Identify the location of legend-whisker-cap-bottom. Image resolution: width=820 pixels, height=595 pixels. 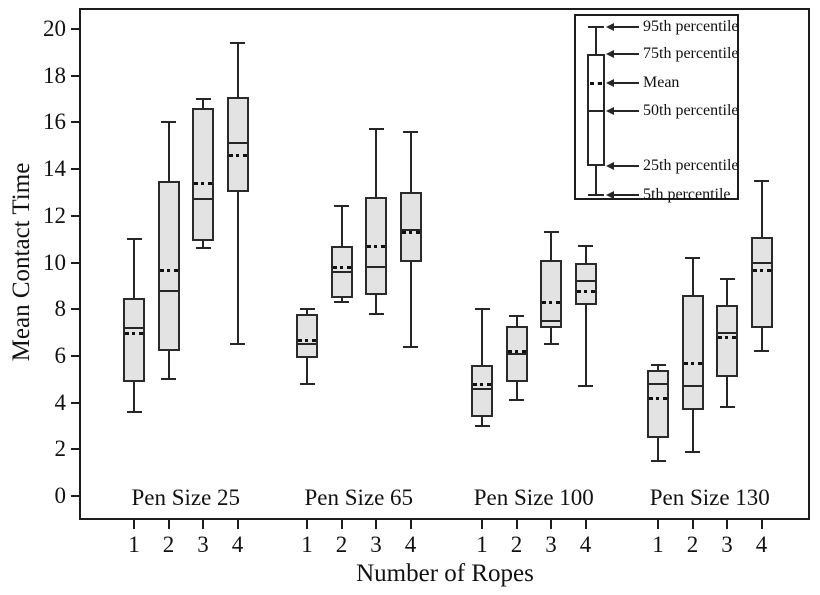
(596, 195).